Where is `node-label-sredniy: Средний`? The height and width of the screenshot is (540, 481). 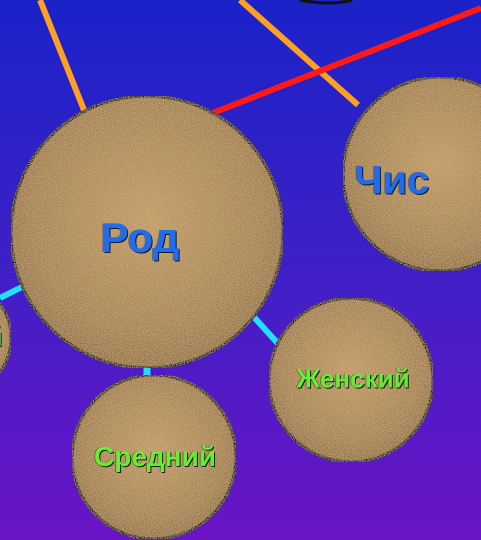
node-label-sredniy: Средний is located at coordinates (155, 456).